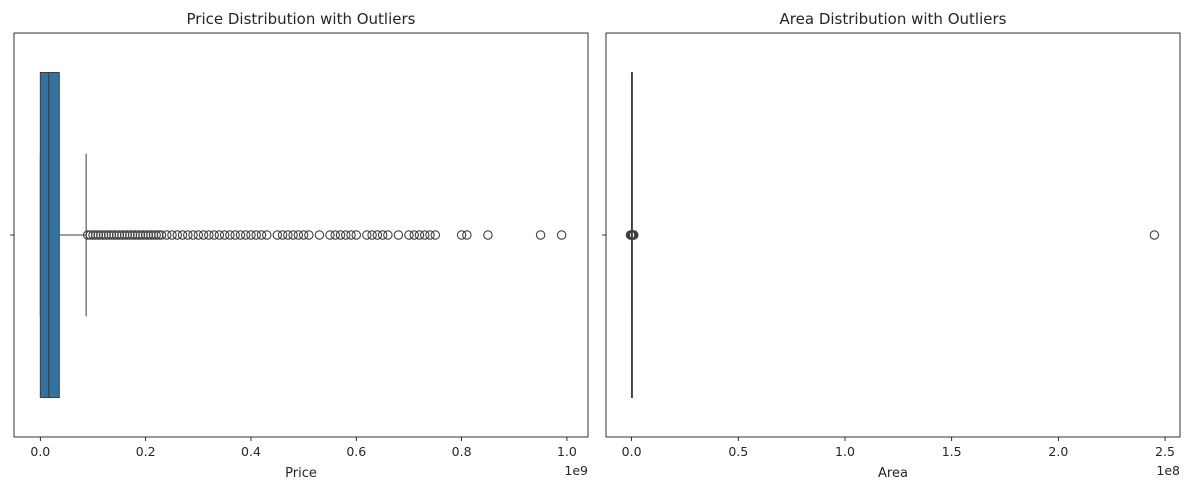 This screenshot has width=1189, height=490. What do you see at coordinates (567, 451) in the screenshot?
I see `price-x-tick-label: 1.0` at bounding box center [567, 451].